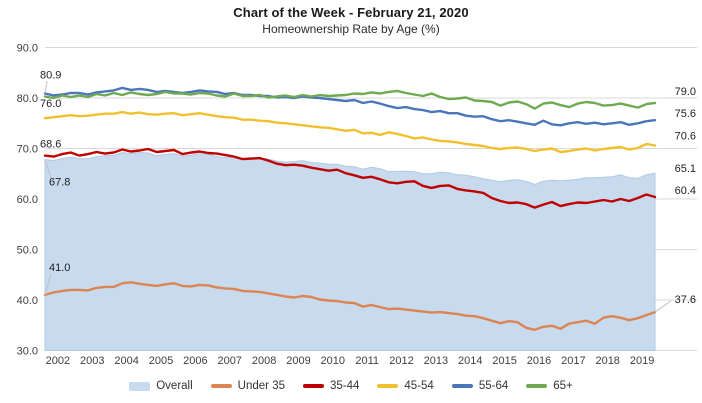  Describe the element at coordinates (642, 361) in the screenshot. I see `x-tick-label: 2019` at that location.